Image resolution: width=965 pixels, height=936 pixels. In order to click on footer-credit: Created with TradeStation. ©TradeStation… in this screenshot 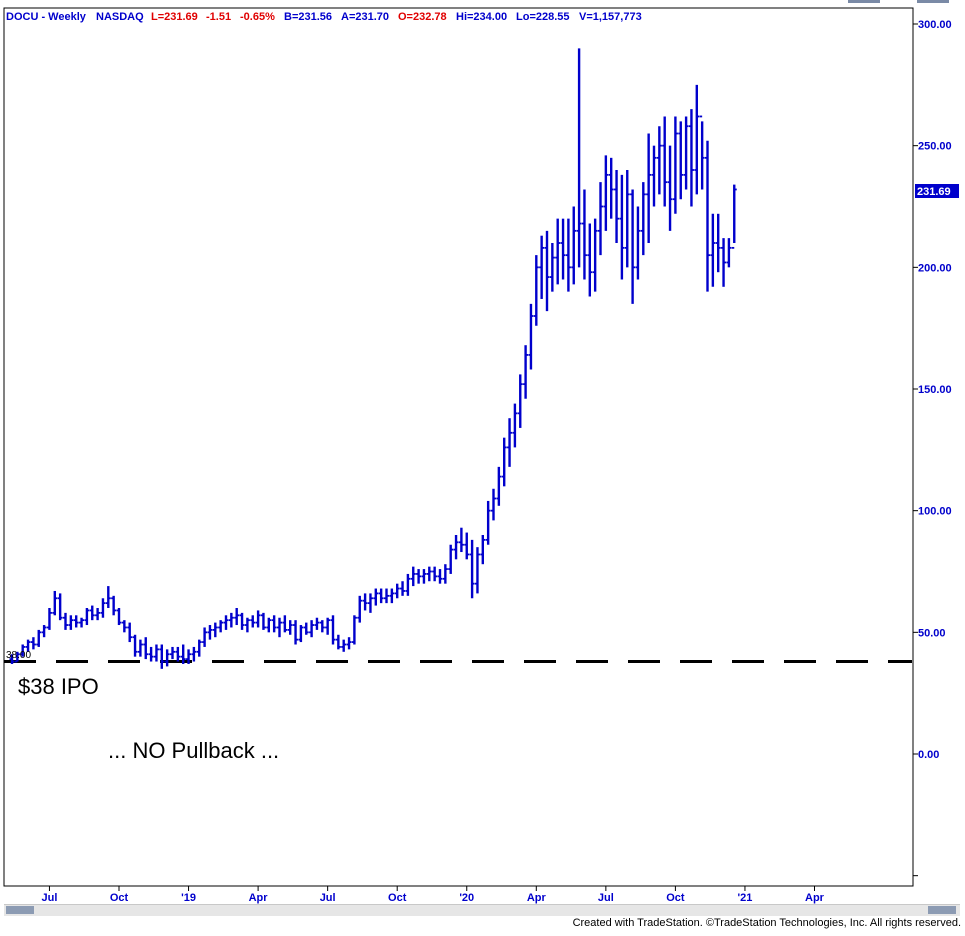, I will do `click(766, 923)`.